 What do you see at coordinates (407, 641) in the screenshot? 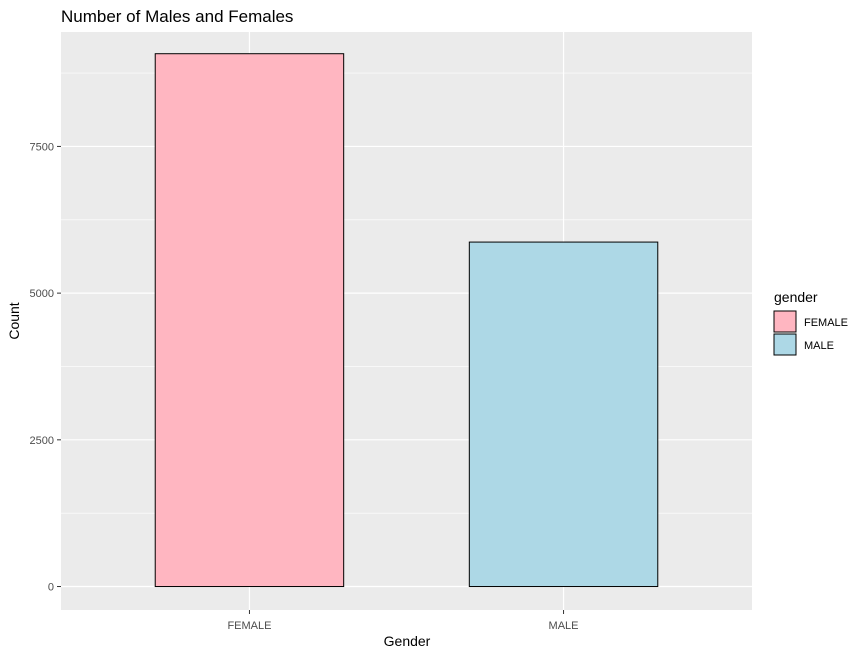
I see `x-axis-title: Gender` at bounding box center [407, 641].